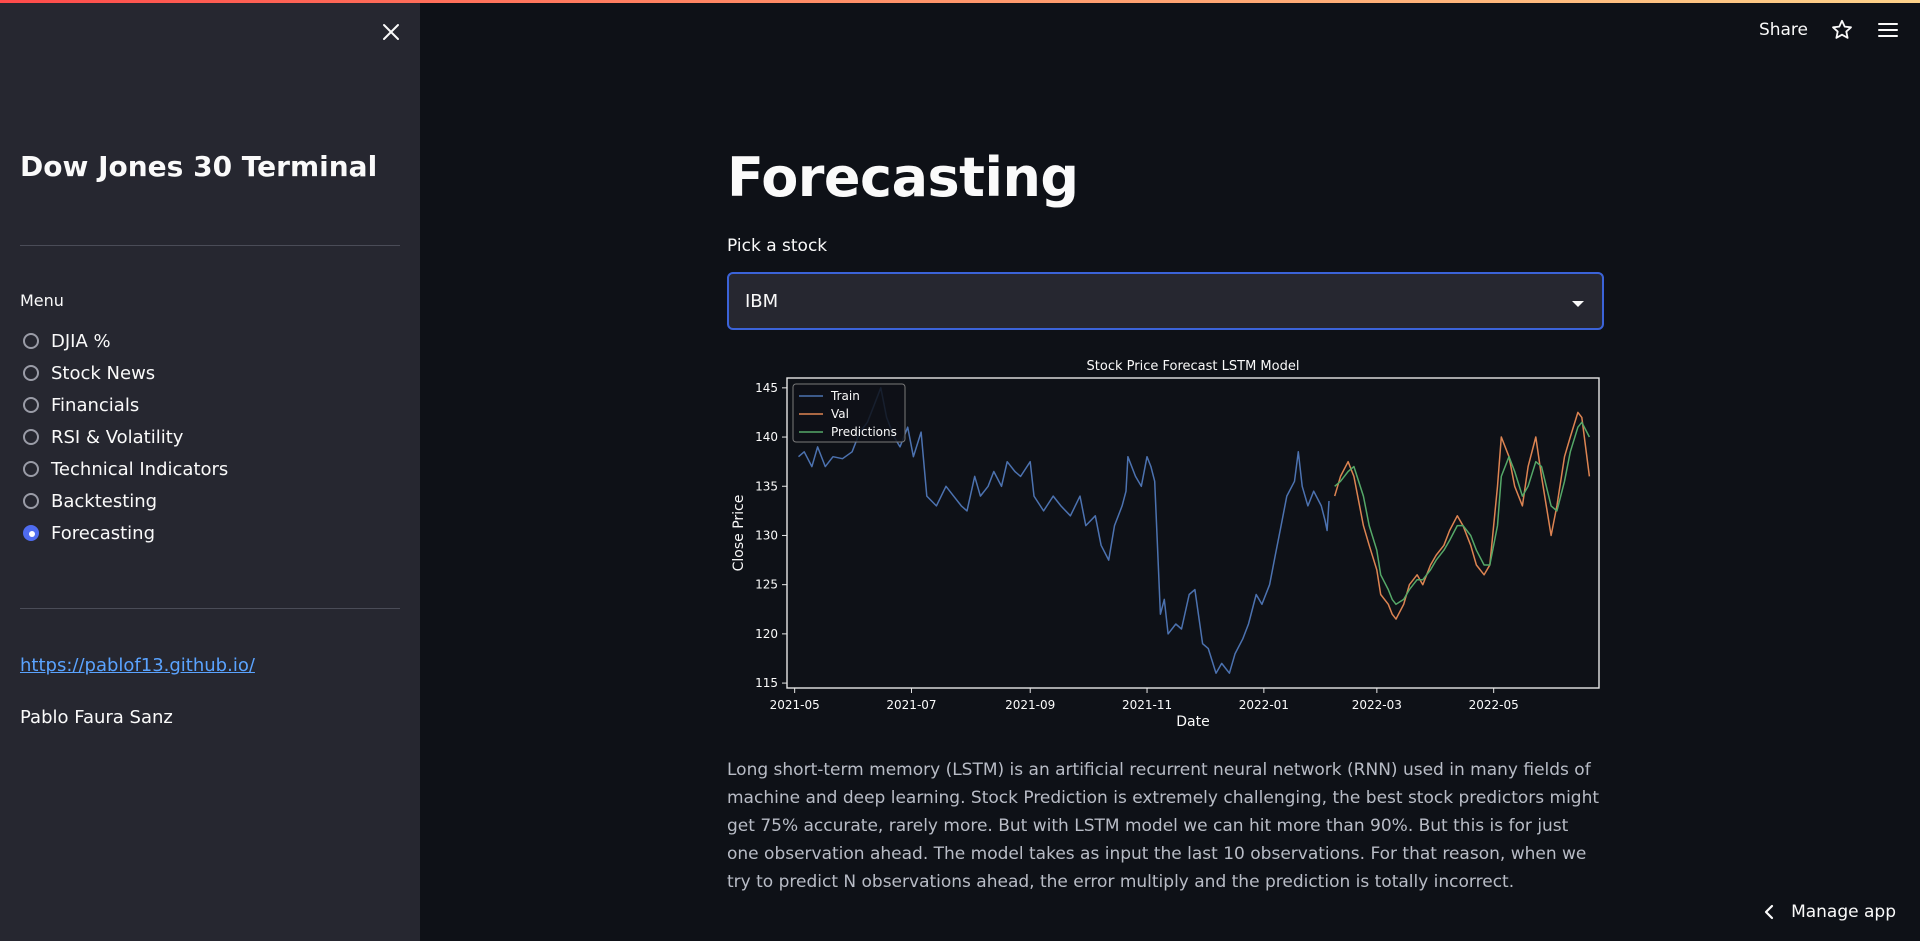  I want to click on menu-item-backtesting: Backtesting, so click(124, 501).